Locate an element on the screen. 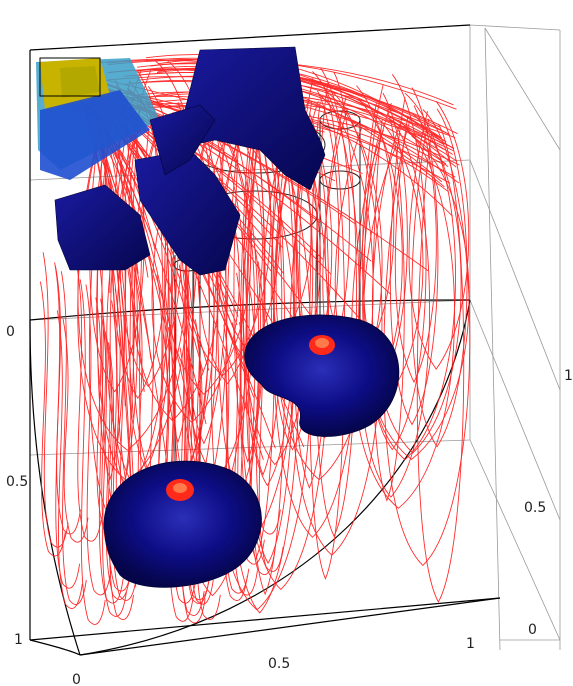  bottom-axis-tick-1: 0.5 is located at coordinates (279, 664).